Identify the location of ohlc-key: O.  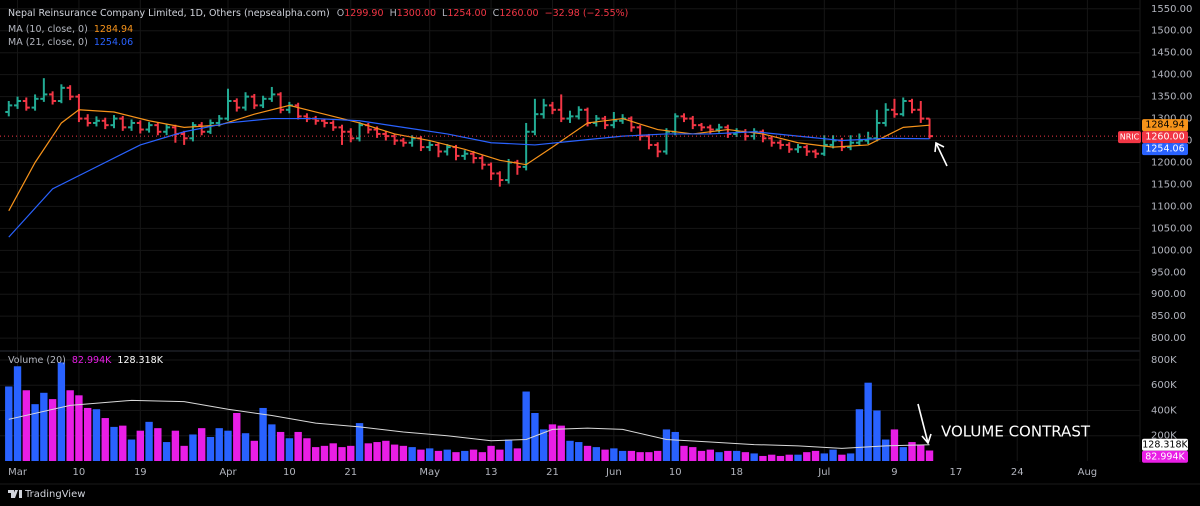
(340, 13).